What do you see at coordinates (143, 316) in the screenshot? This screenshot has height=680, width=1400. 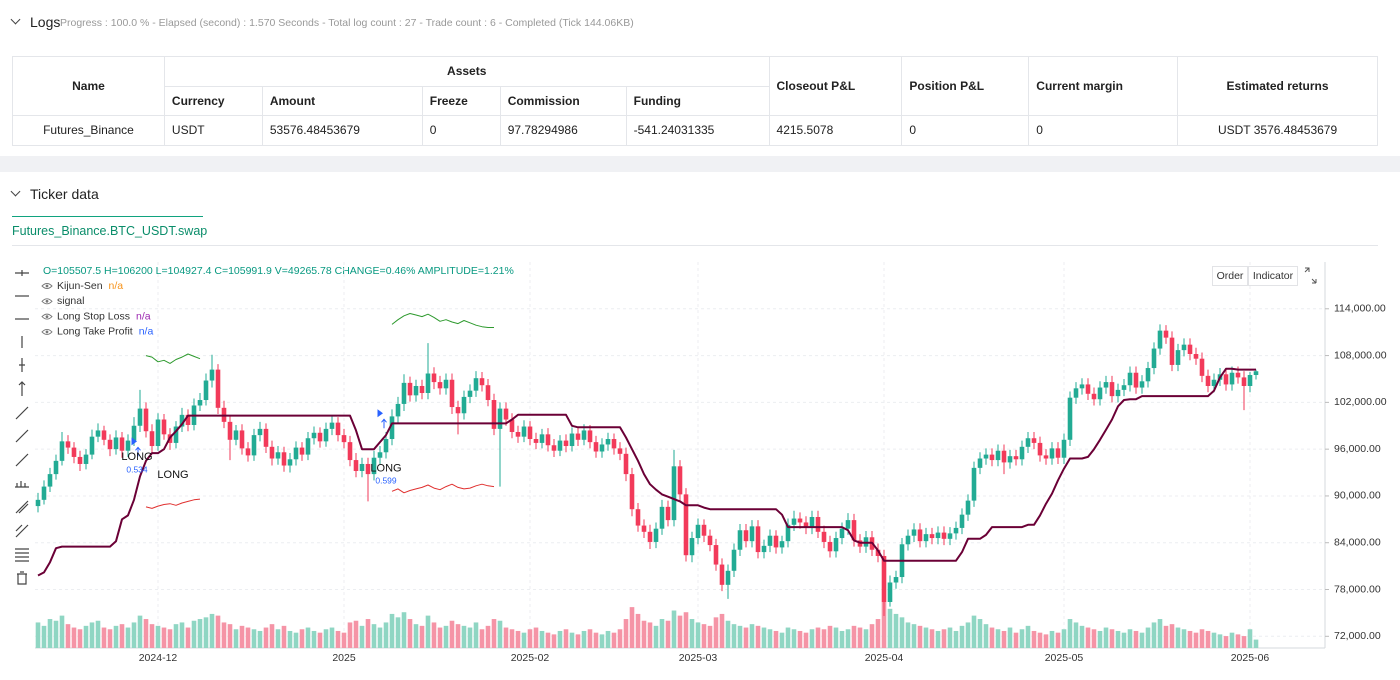 I see `legend-value: n/a` at bounding box center [143, 316].